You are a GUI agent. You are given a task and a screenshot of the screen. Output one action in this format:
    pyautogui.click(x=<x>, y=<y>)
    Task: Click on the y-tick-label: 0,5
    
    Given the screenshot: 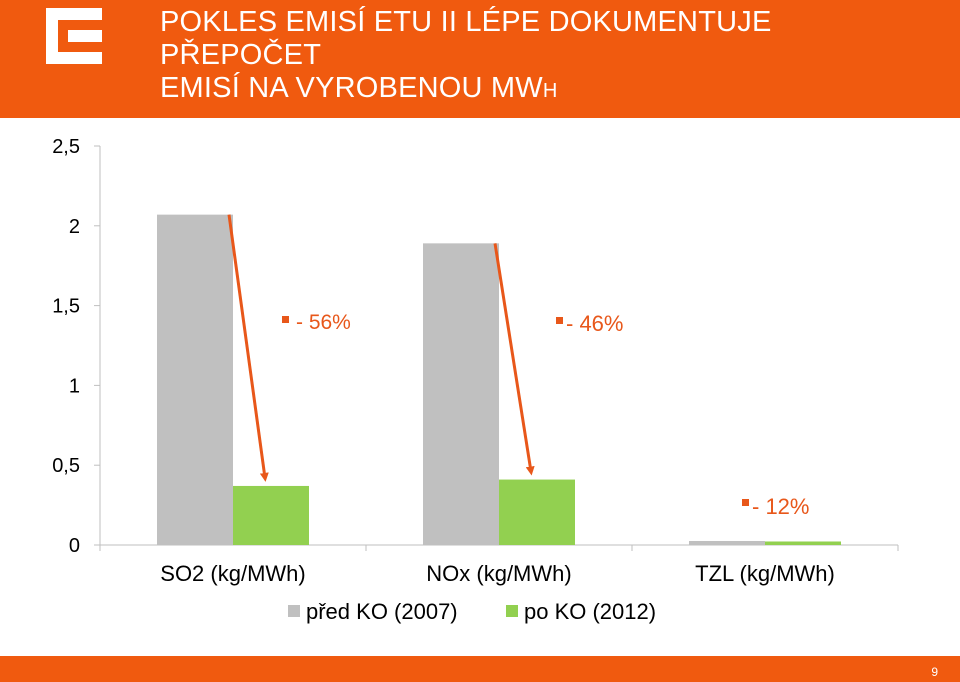 What is the action you would take?
    pyautogui.click(x=66, y=466)
    